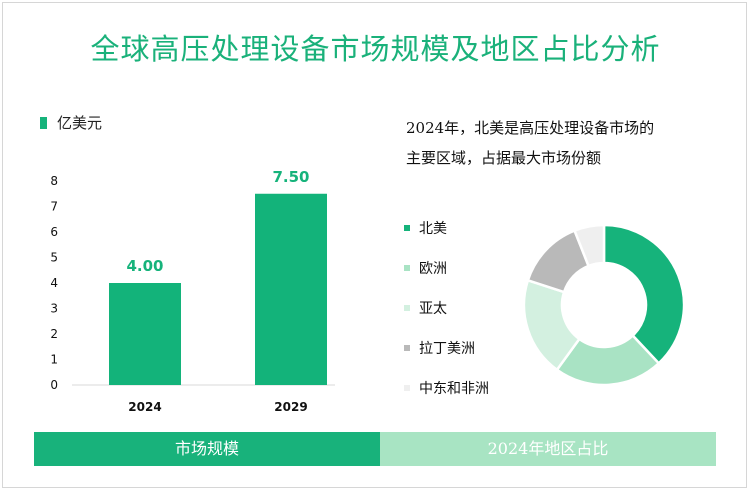 The height and width of the screenshot is (492, 751). I want to click on unit-legend: 亿美元, so click(71, 122).